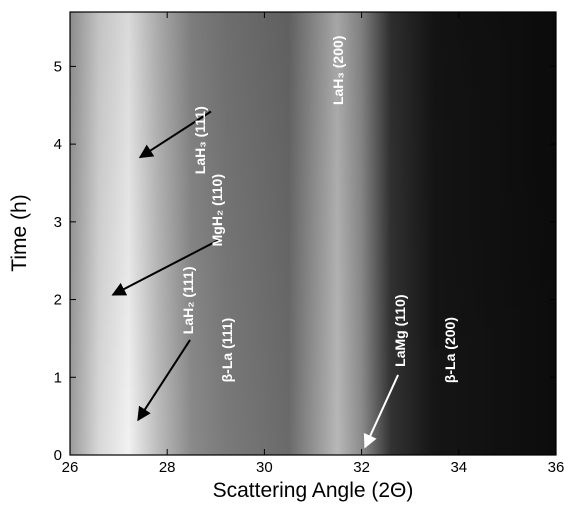 The height and width of the screenshot is (515, 570). What do you see at coordinates (227, 350) in the screenshot?
I see `annotation: β-La (111)` at bounding box center [227, 350].